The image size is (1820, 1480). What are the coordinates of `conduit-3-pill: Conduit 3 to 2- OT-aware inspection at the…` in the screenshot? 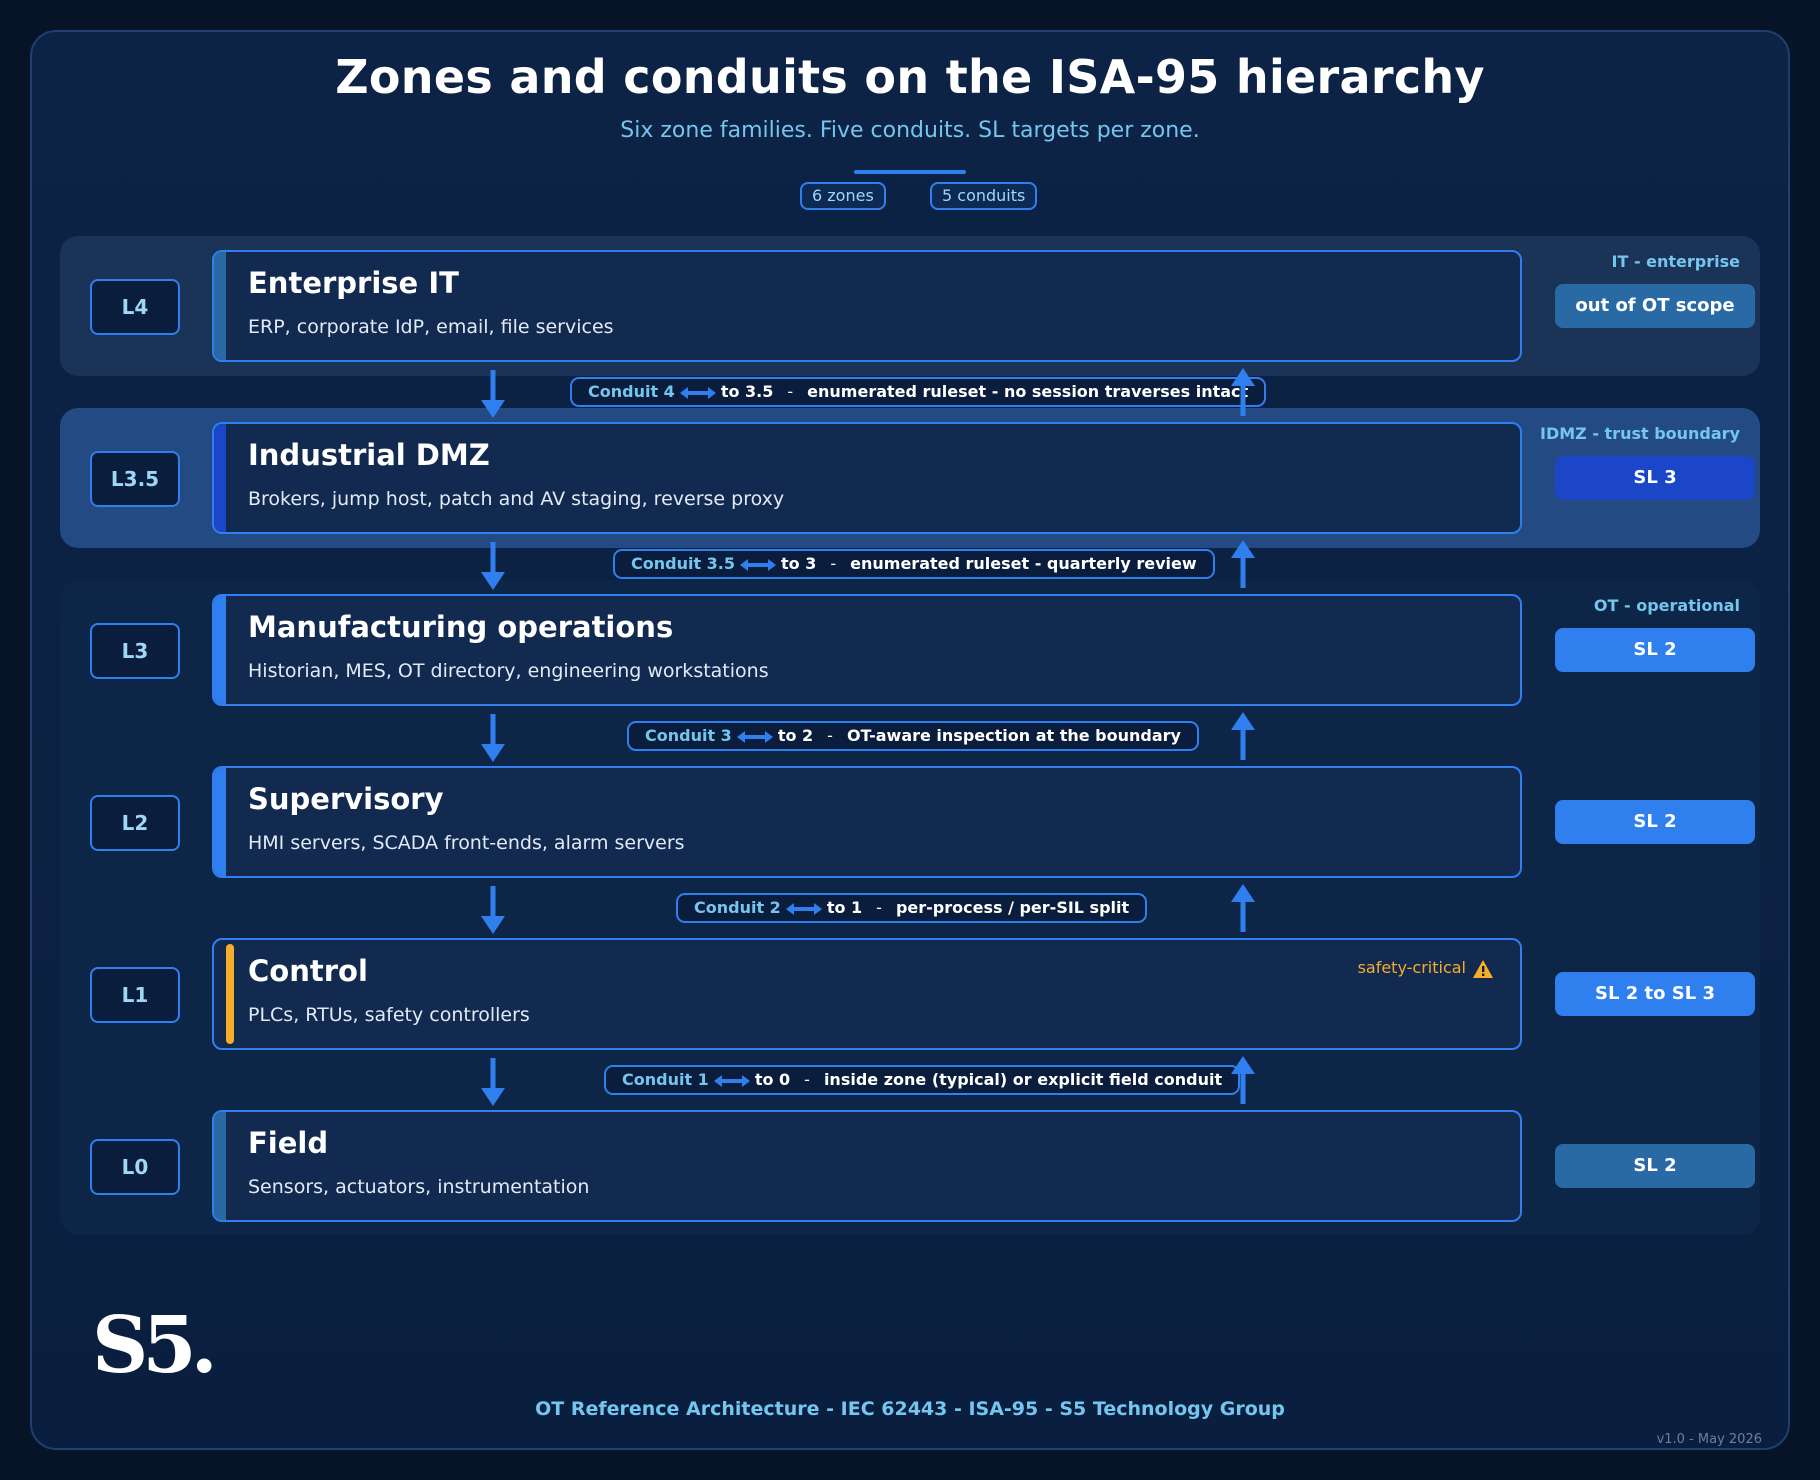 It's located at (913, 736).